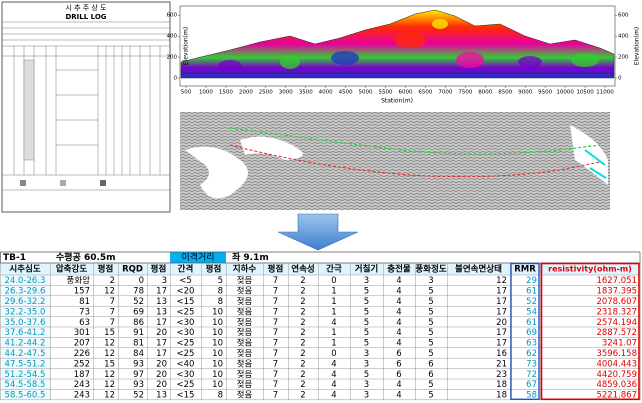 This screenshot has width=642, height=403. I want to click on offset-value: 좌 9.1m, so click(250, 257).